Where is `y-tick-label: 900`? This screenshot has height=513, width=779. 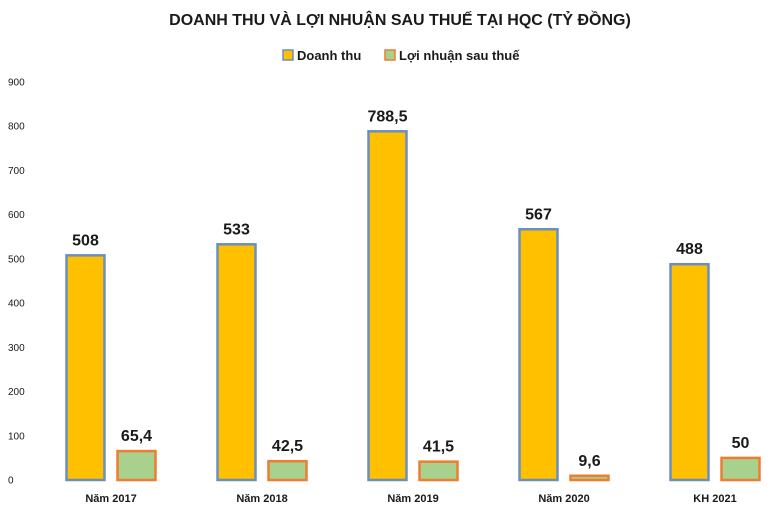 y-tick-label: 900 is located at coordinates (16, 83).